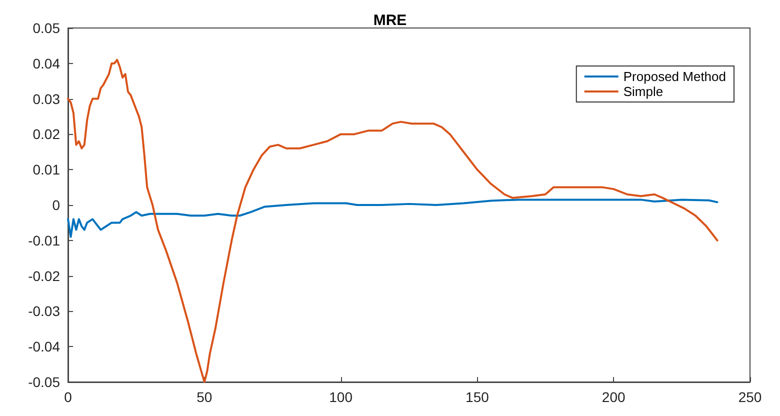  I want to click on y-tick-label: -0.01, so click(44, 240).